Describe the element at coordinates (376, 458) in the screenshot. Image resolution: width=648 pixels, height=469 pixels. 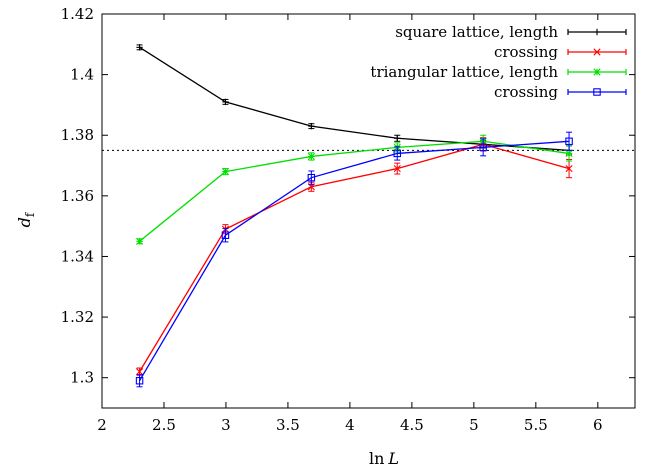
I see `x-axis-label-fn: ln` at that location.